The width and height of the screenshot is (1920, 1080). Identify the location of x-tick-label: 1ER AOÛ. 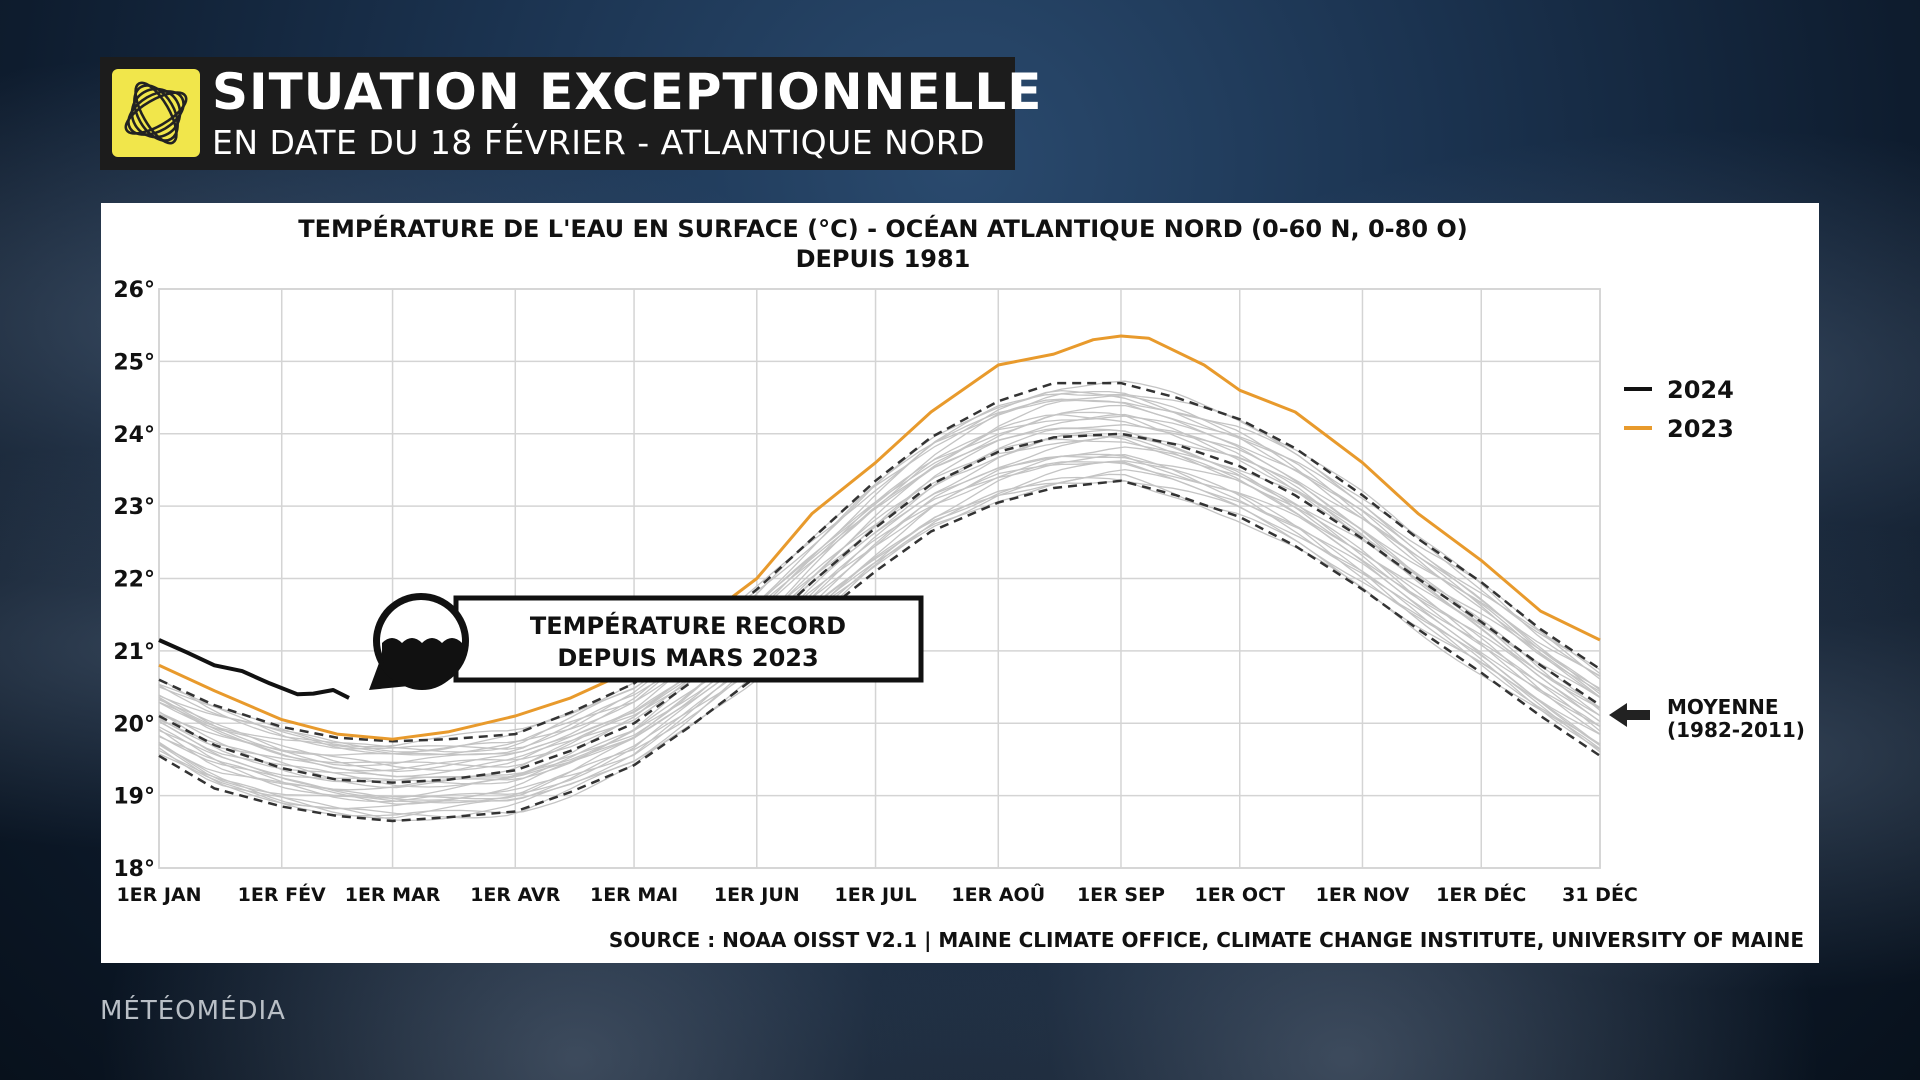
(998, 894).